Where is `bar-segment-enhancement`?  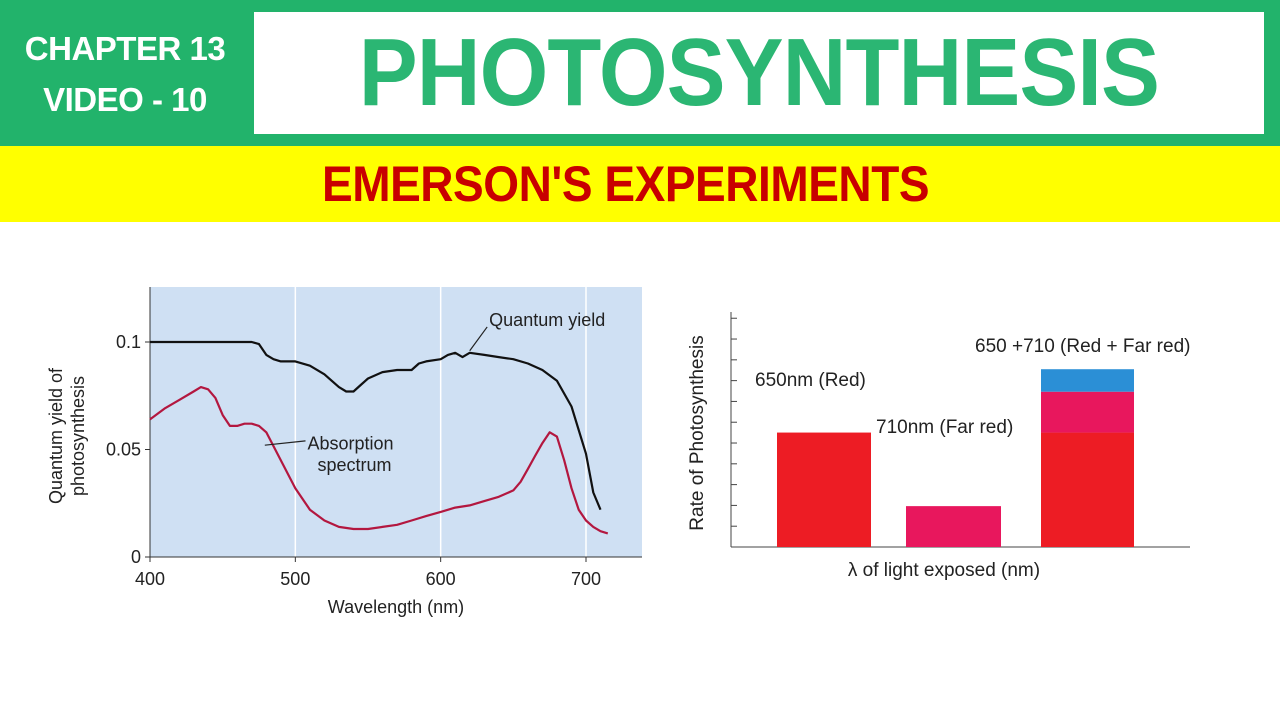
bar-segment-enhancement is located at coordinates (1087, 380).